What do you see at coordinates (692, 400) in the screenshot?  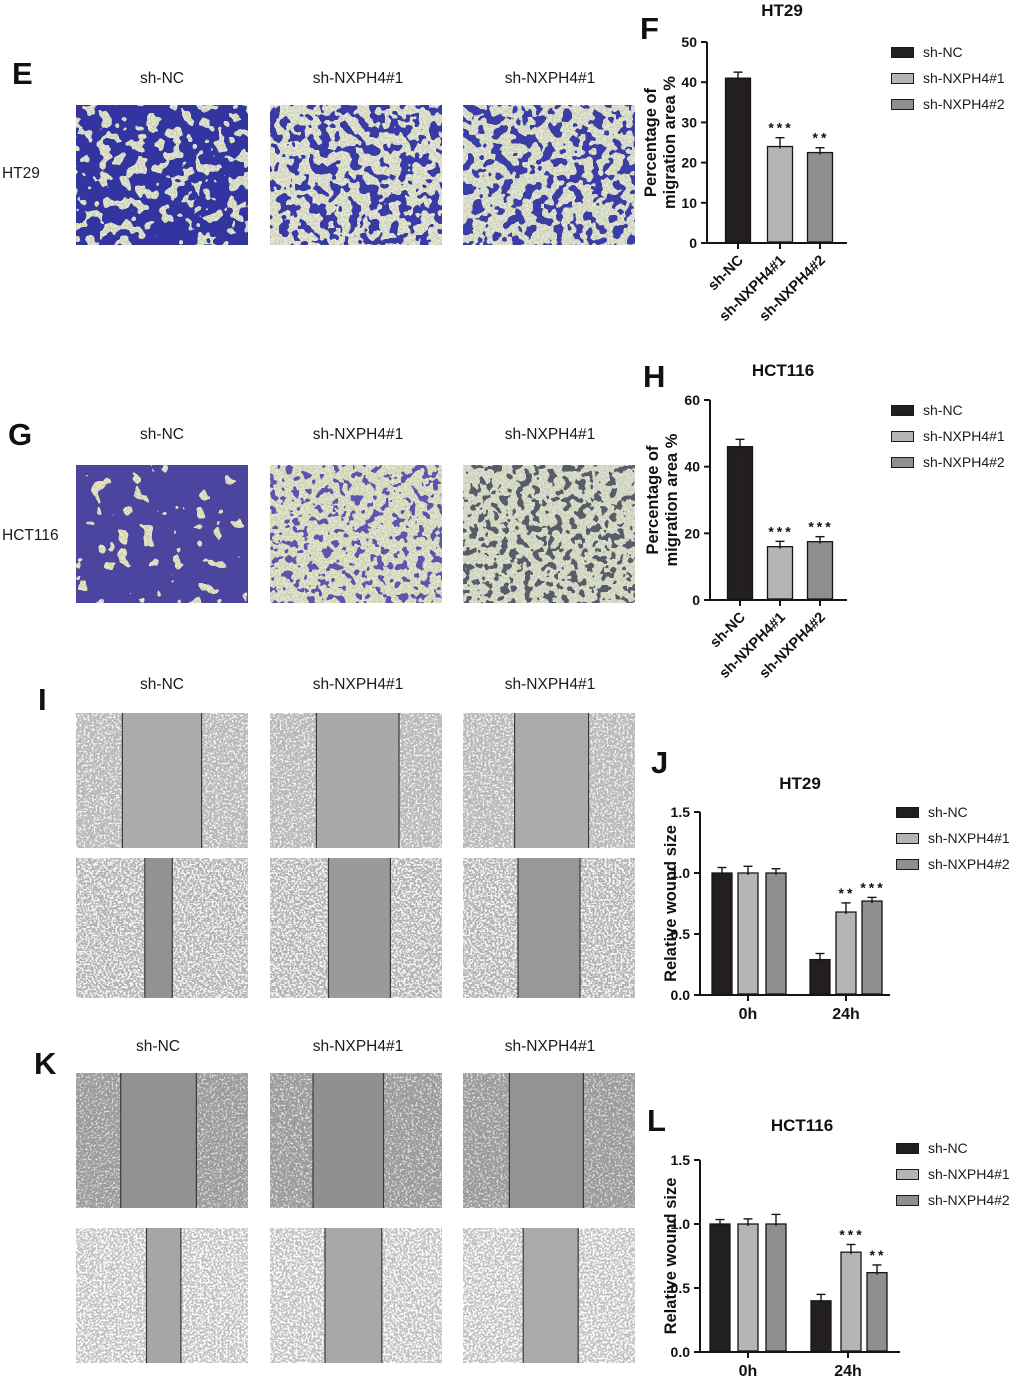 I see `svg-text: 60` at bounding box center [692, 400].